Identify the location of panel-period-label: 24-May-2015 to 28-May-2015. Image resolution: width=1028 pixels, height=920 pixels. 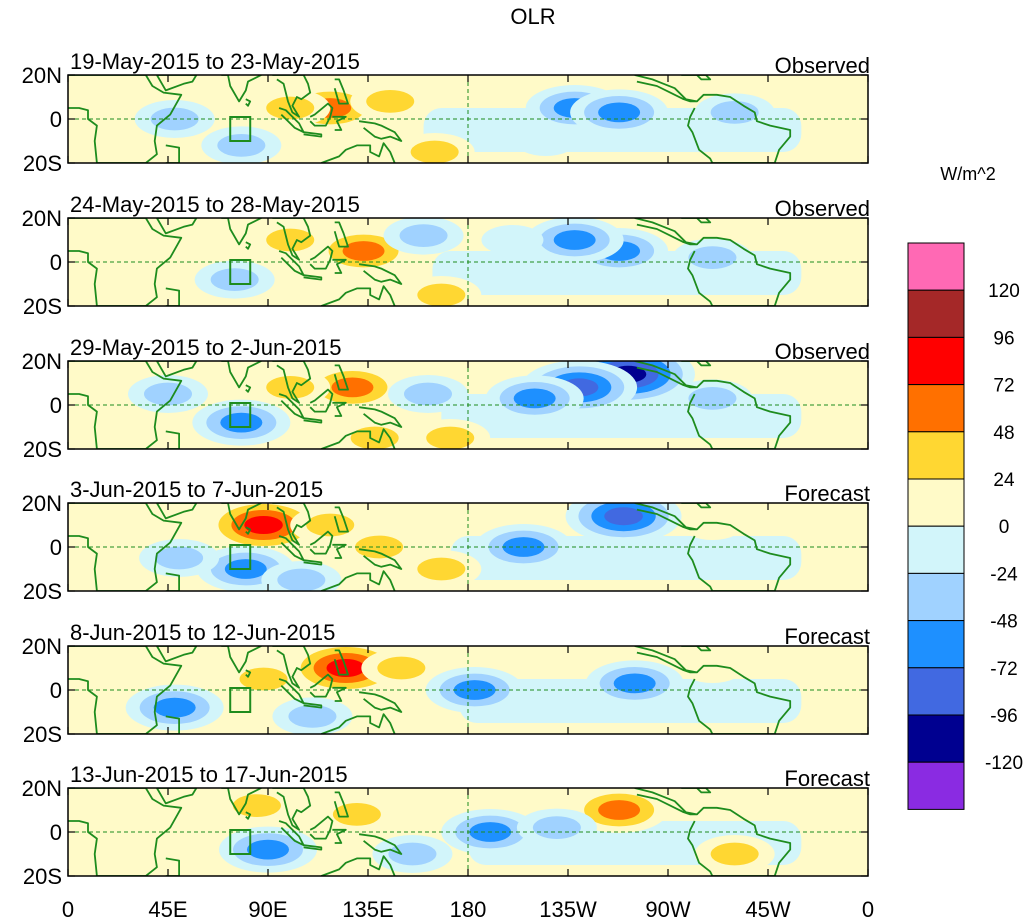
(215, 204).